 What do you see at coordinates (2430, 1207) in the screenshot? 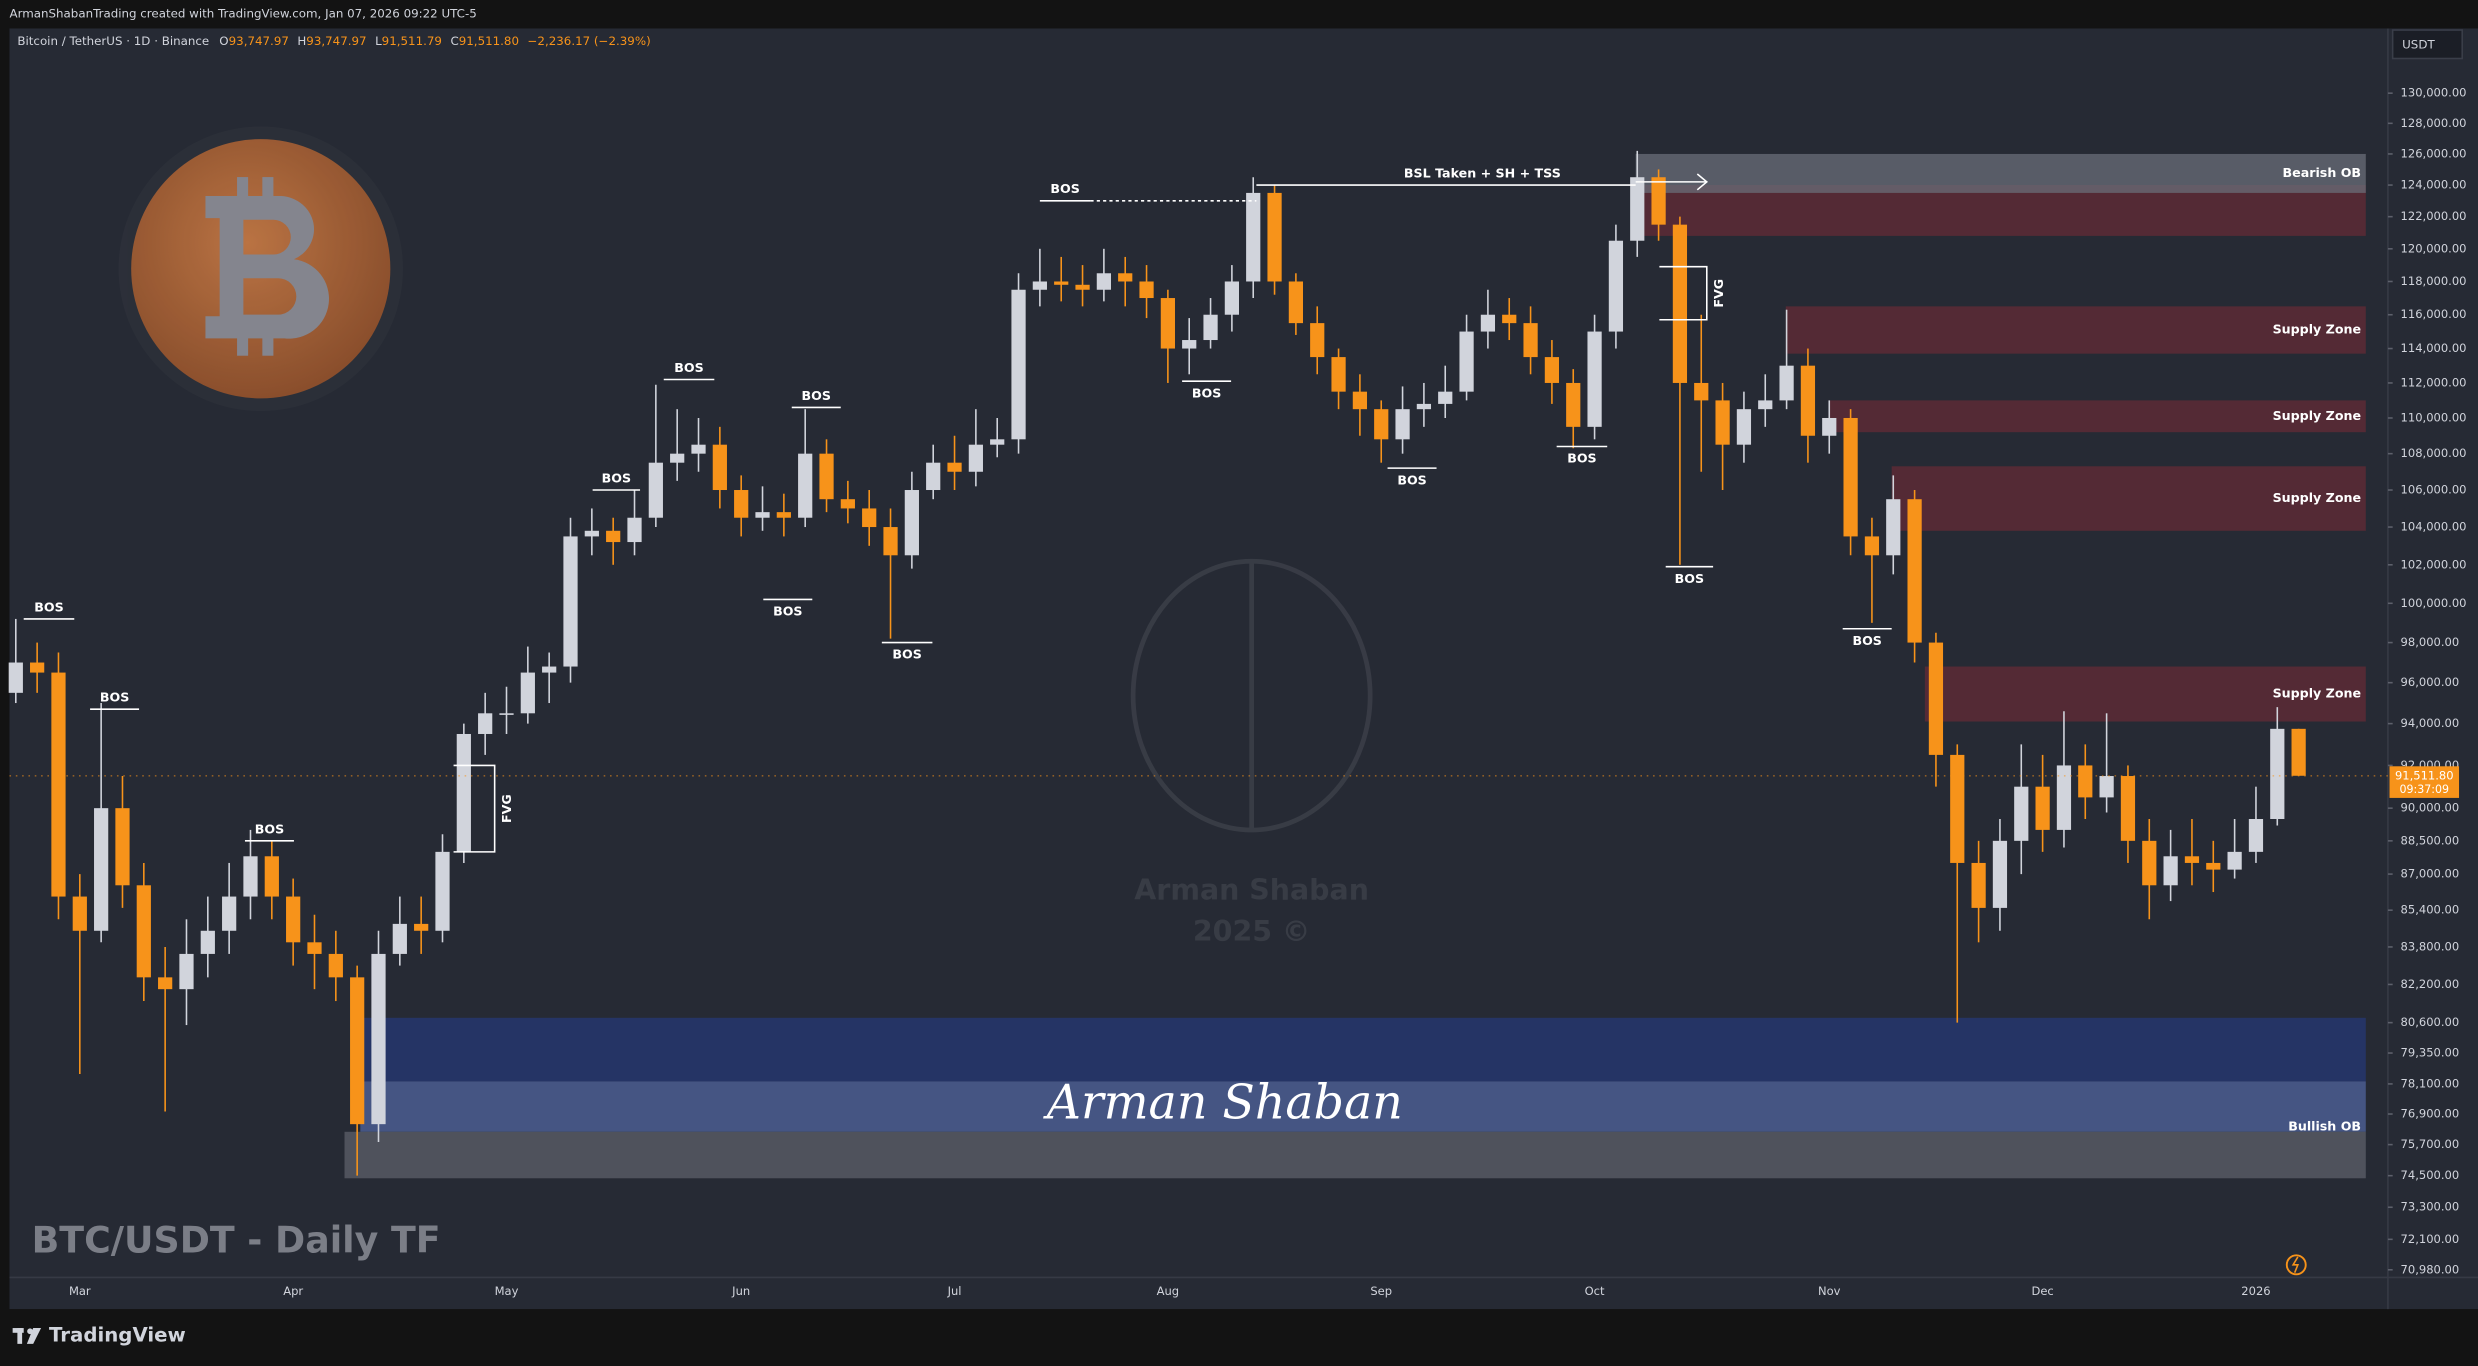
I see `y-tick-label: 73,300.00` at bounding box center [2430, 1207].